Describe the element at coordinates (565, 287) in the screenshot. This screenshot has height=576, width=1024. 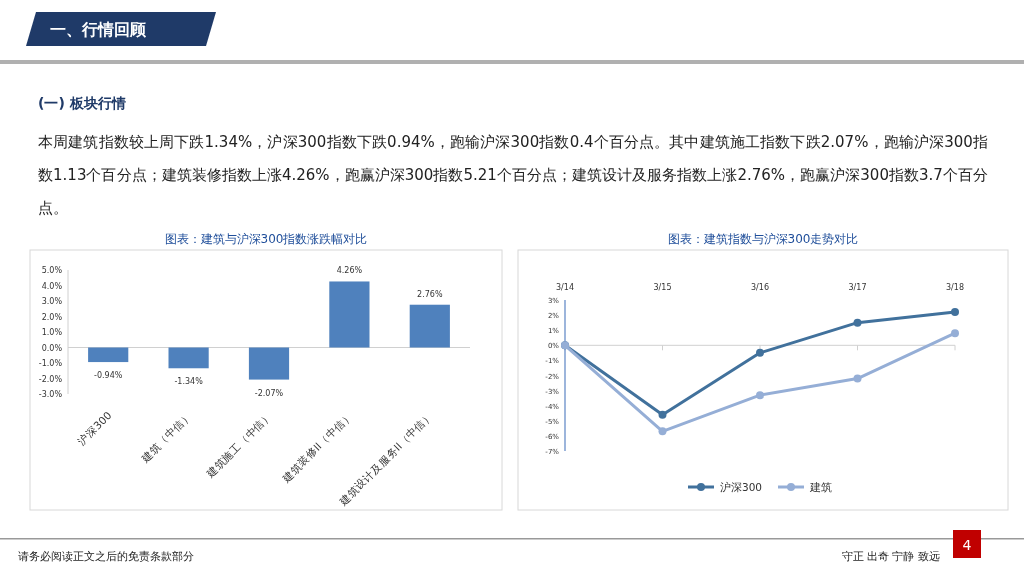
I see `x-tick-label: 3/14` at that location.